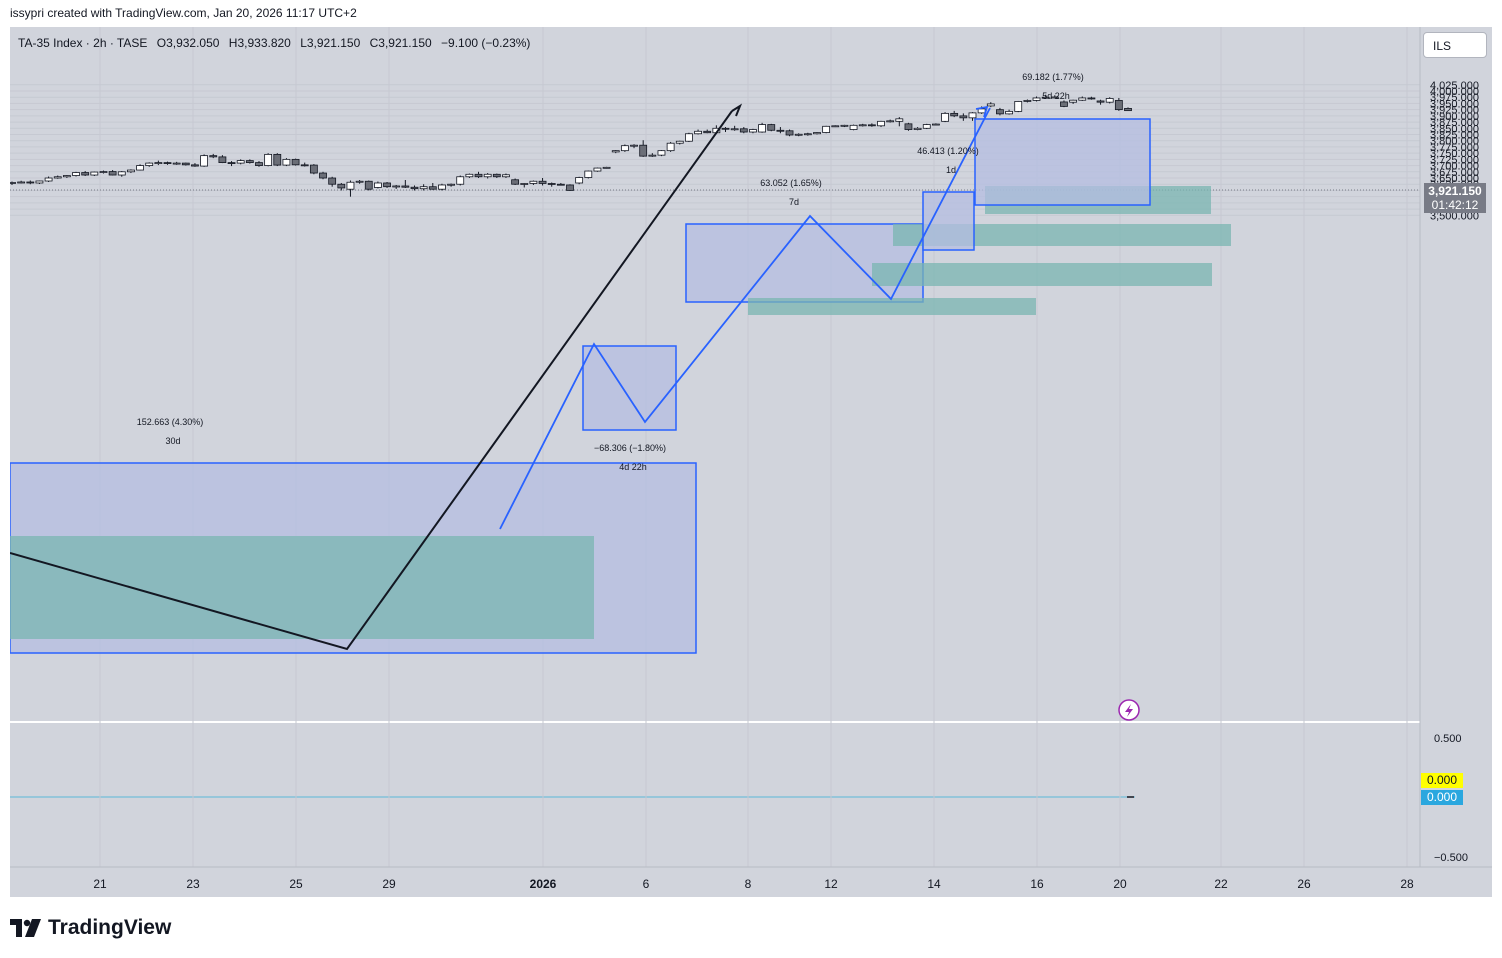 The width and height of the screenshot is (1502, 958). What do you see at coordinates (1454, 136) in the screenshot?
I see `price-tick-label: 3,825.000` at bounding box center [1454, 136].